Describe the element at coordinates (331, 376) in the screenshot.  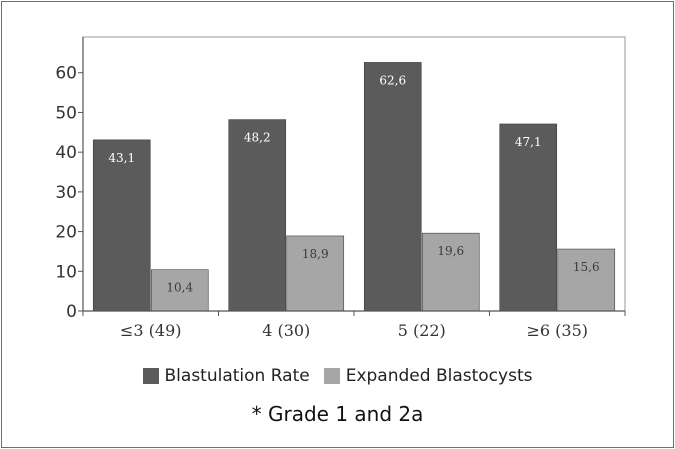
I see `legend-swatch-expanded-blastocysts` at that location.